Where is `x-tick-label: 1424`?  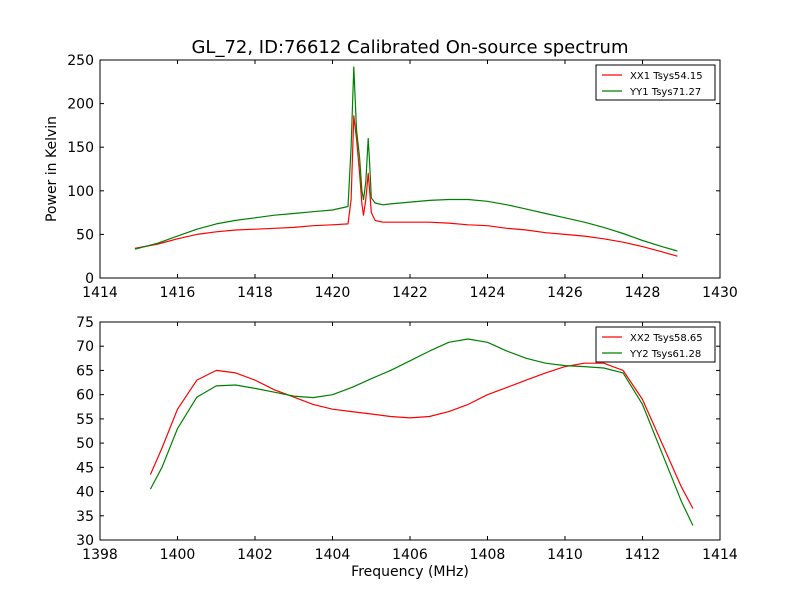 x-tick-label: 1424 is located at coordinates (488, 293).